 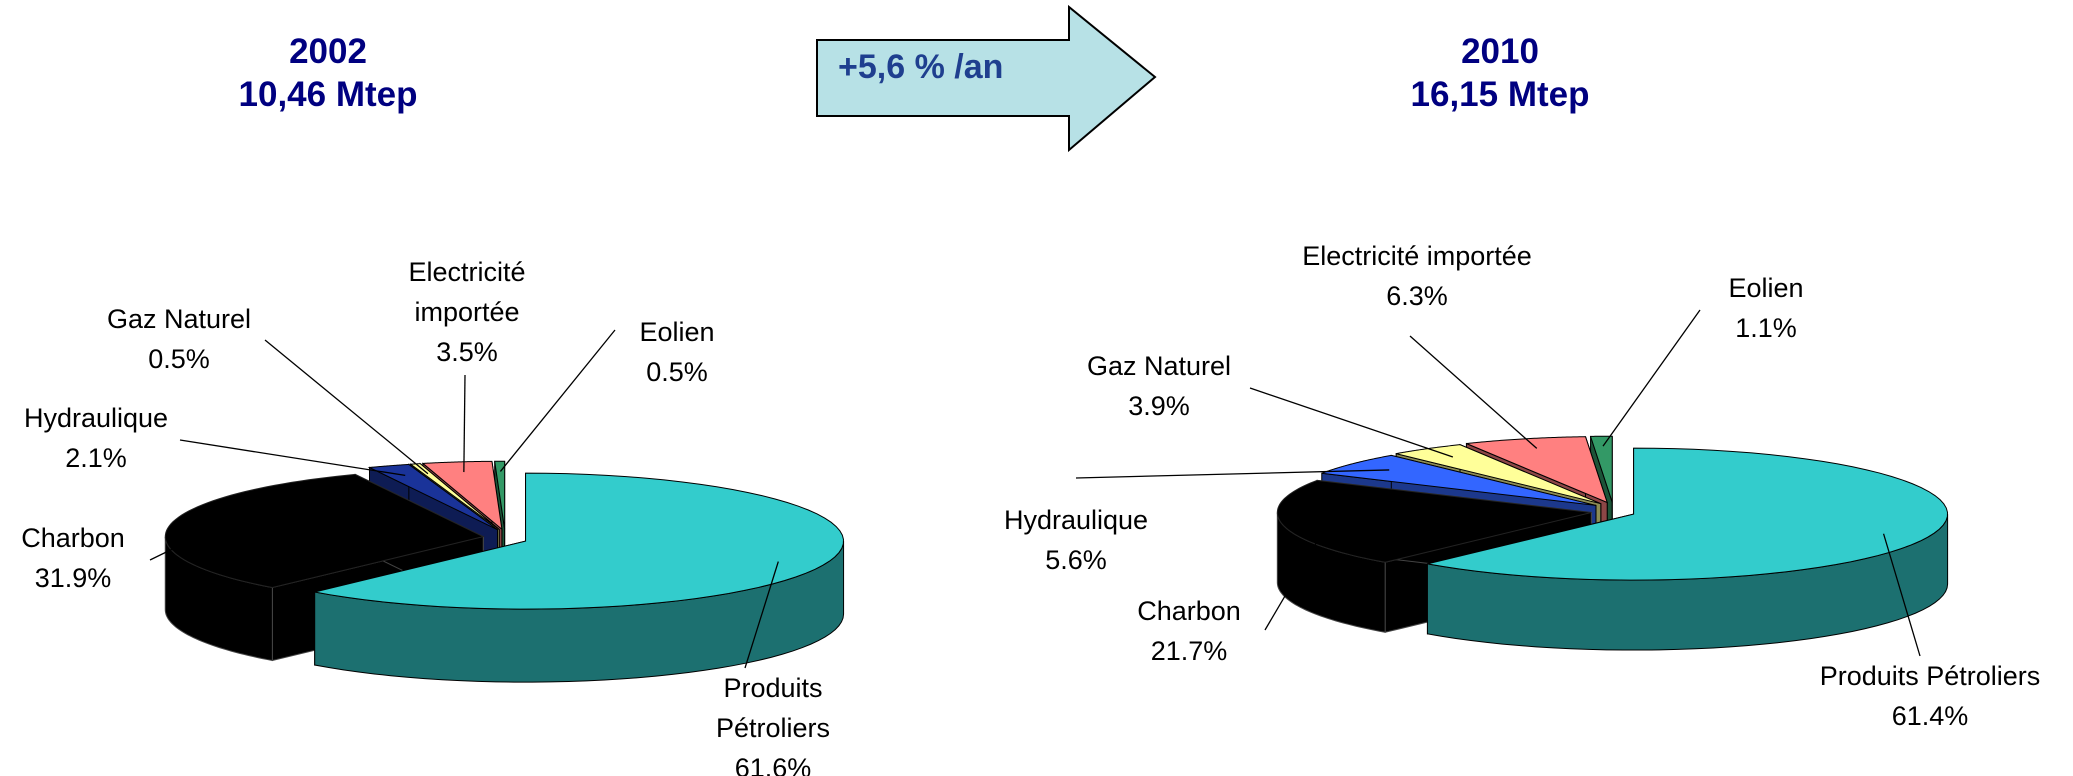 I want to click on data-label: Hydraulique 2.1%, so click(x=98, y=438).